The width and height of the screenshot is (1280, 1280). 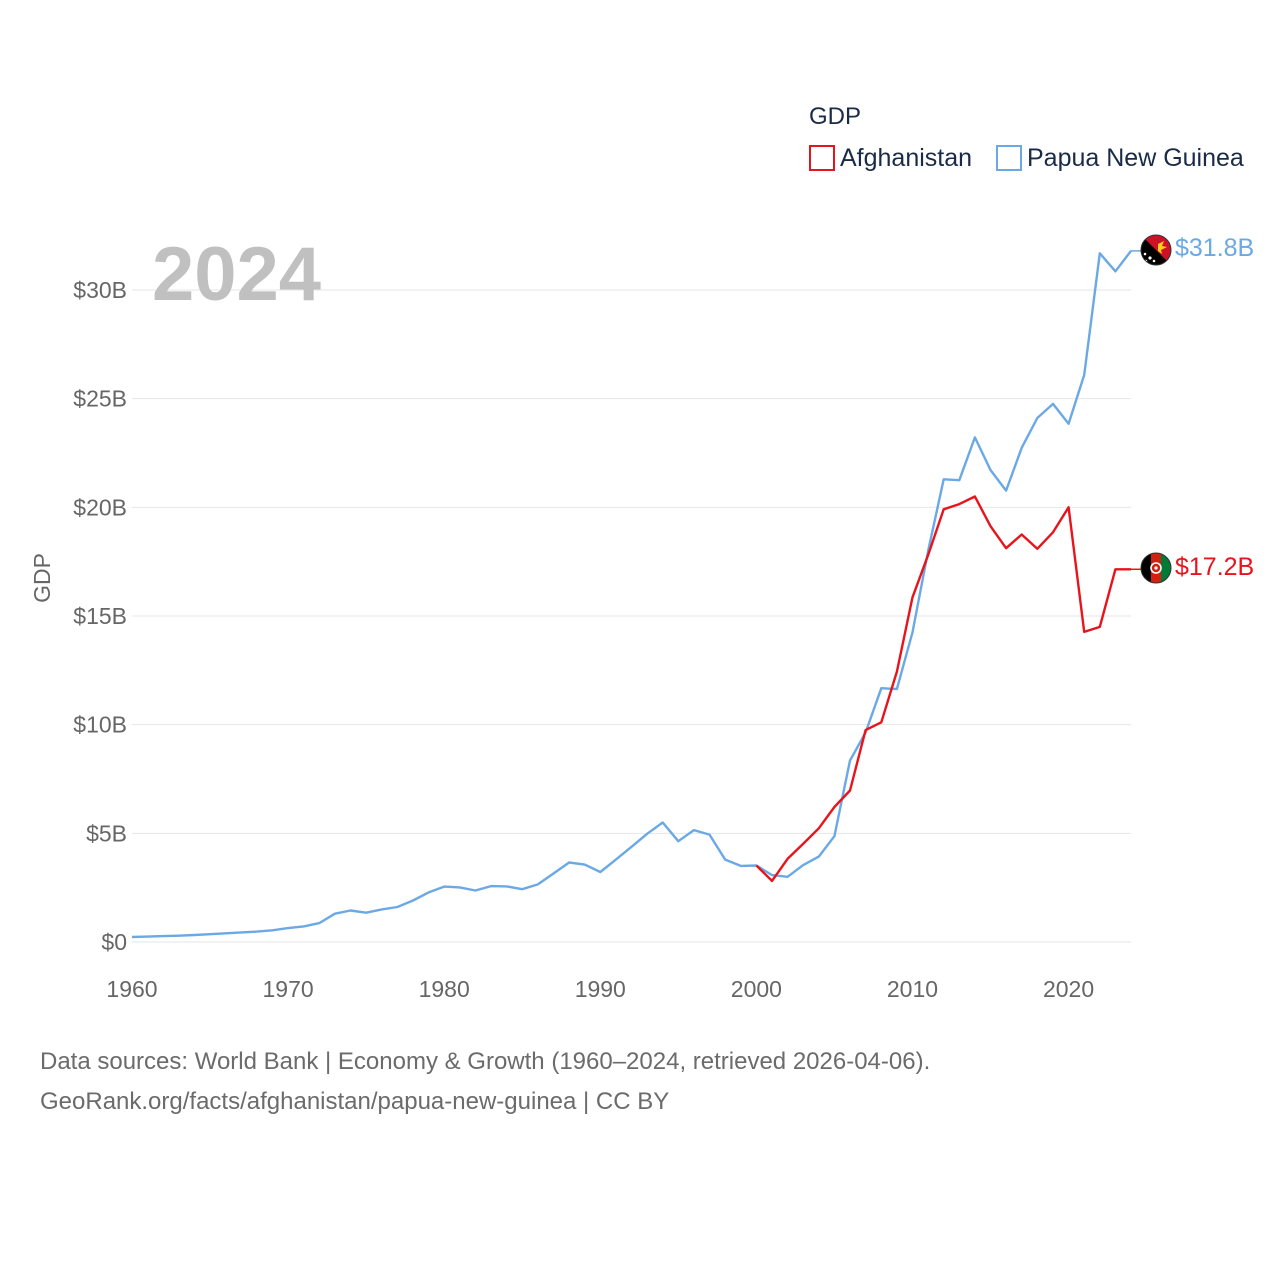 What do you see at coordinates (100, 725) in the screenshot?
I see `y-tick-label: $10B` at bounding box center [100, 725].